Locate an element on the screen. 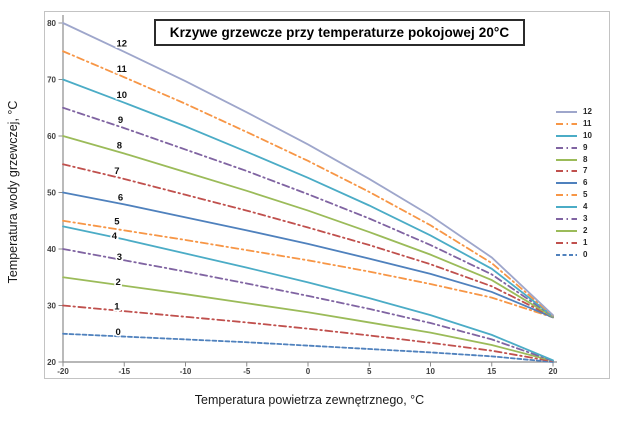  legend-item-1: 1 is located at coordinates (573, 243).